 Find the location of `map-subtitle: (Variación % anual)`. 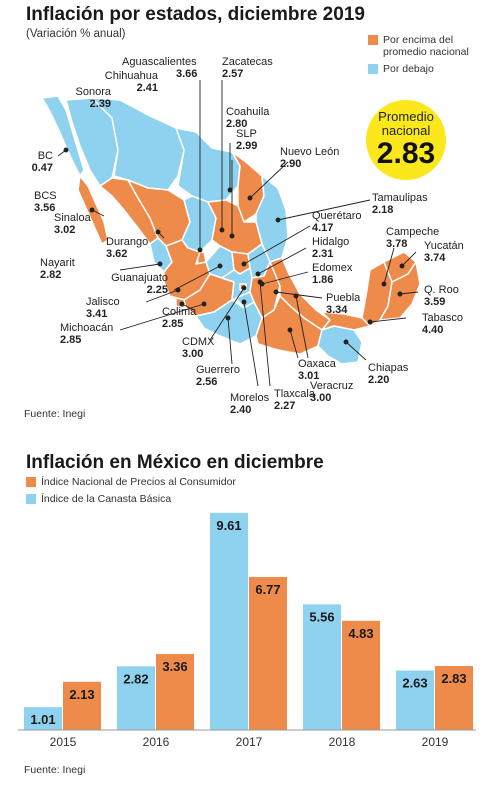

map-subtitle: (Variación % anual) is located at coordinates (76, 34).